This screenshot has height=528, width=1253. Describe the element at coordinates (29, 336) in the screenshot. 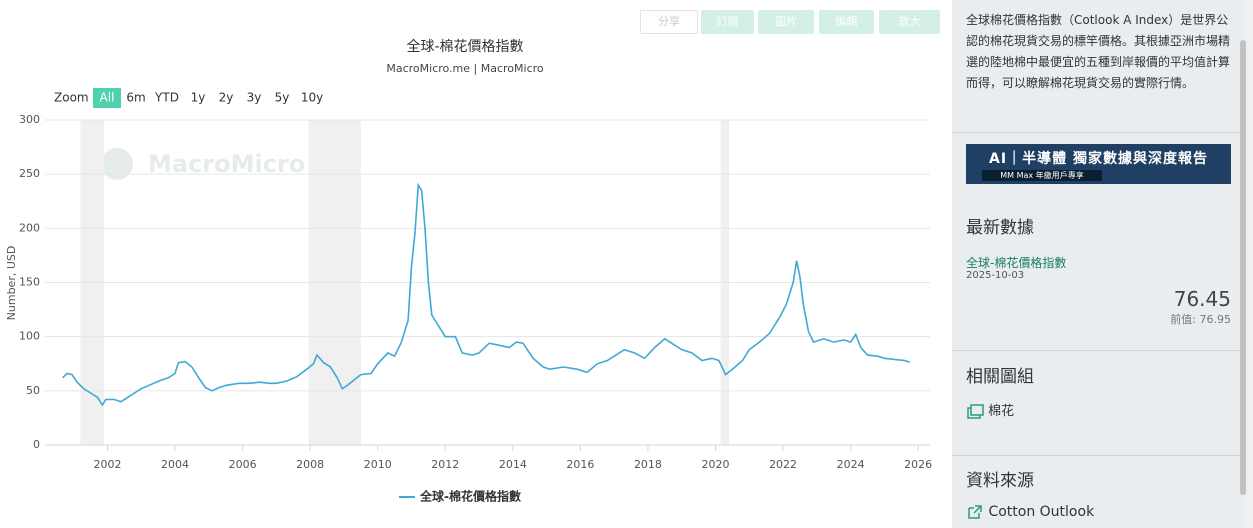

I see `y-tick-label: 100` at that location.